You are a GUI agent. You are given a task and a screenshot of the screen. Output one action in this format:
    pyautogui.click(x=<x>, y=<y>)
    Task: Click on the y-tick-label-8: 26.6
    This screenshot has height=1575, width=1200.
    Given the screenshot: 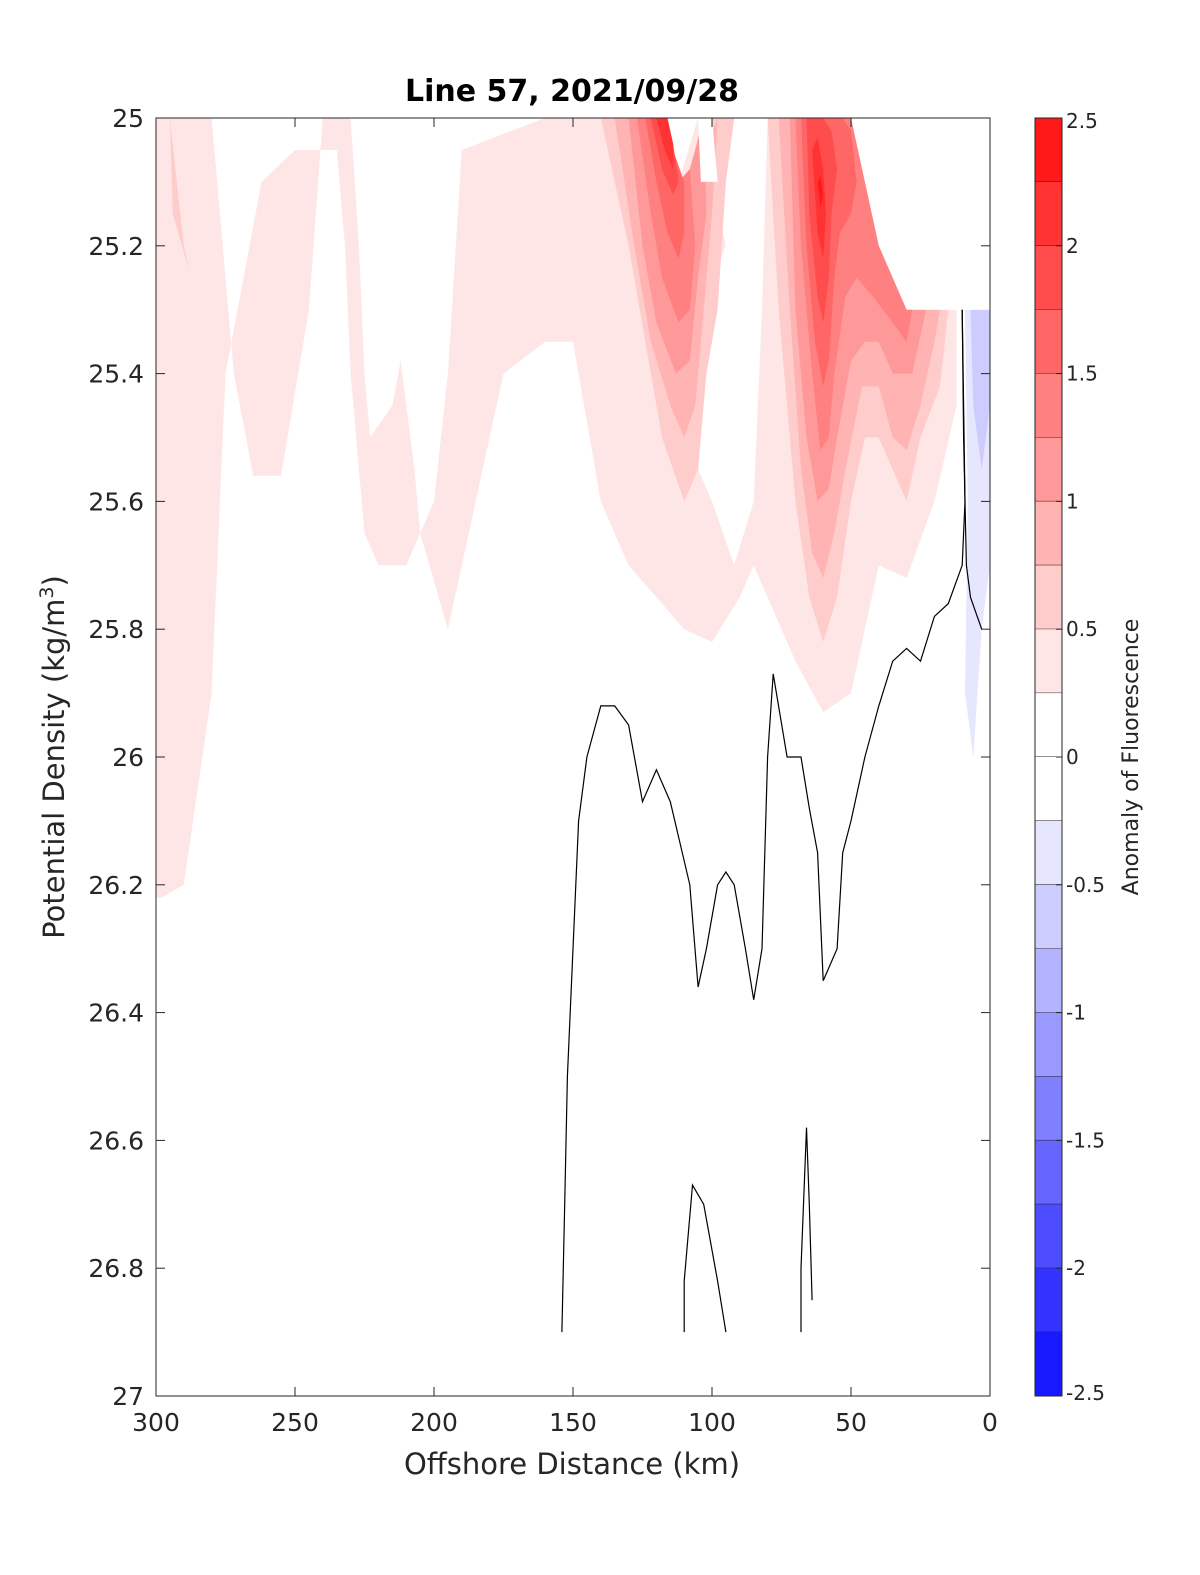 What is the action you would take?
    pyautogui.click(x=116, y=1140)
    